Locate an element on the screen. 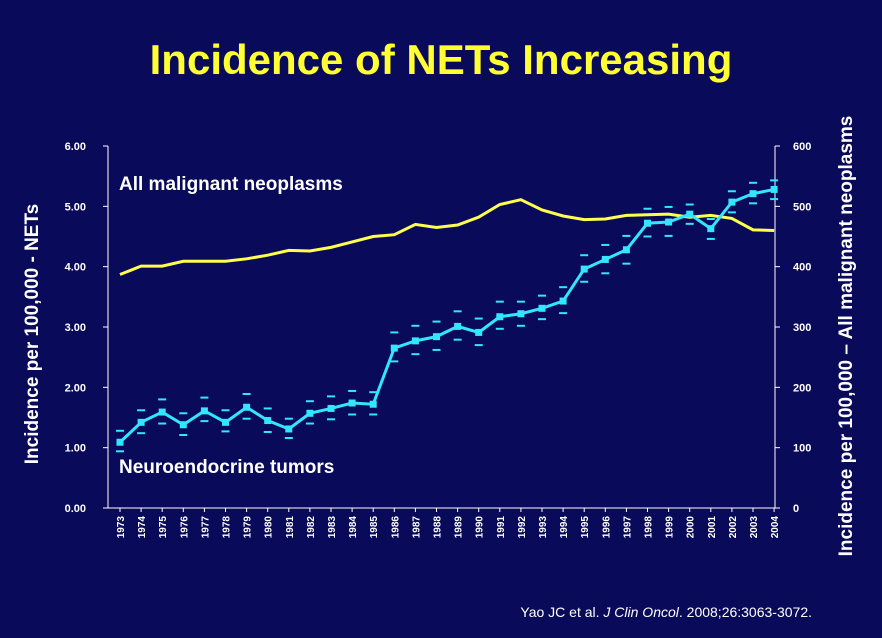 This screenshot has height=638, width=882. x-tick-label: 2002 is located at coordinates (733, 527).